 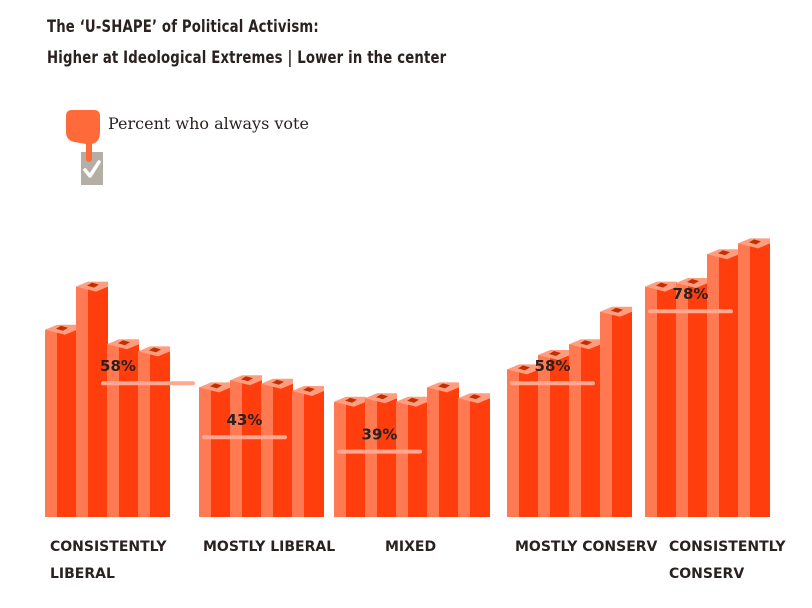 What do you see at coordinates (586, 547) in the screenshot?
I see `category-label: MOSTLY CONSERV` at bounding box center [586, 547].